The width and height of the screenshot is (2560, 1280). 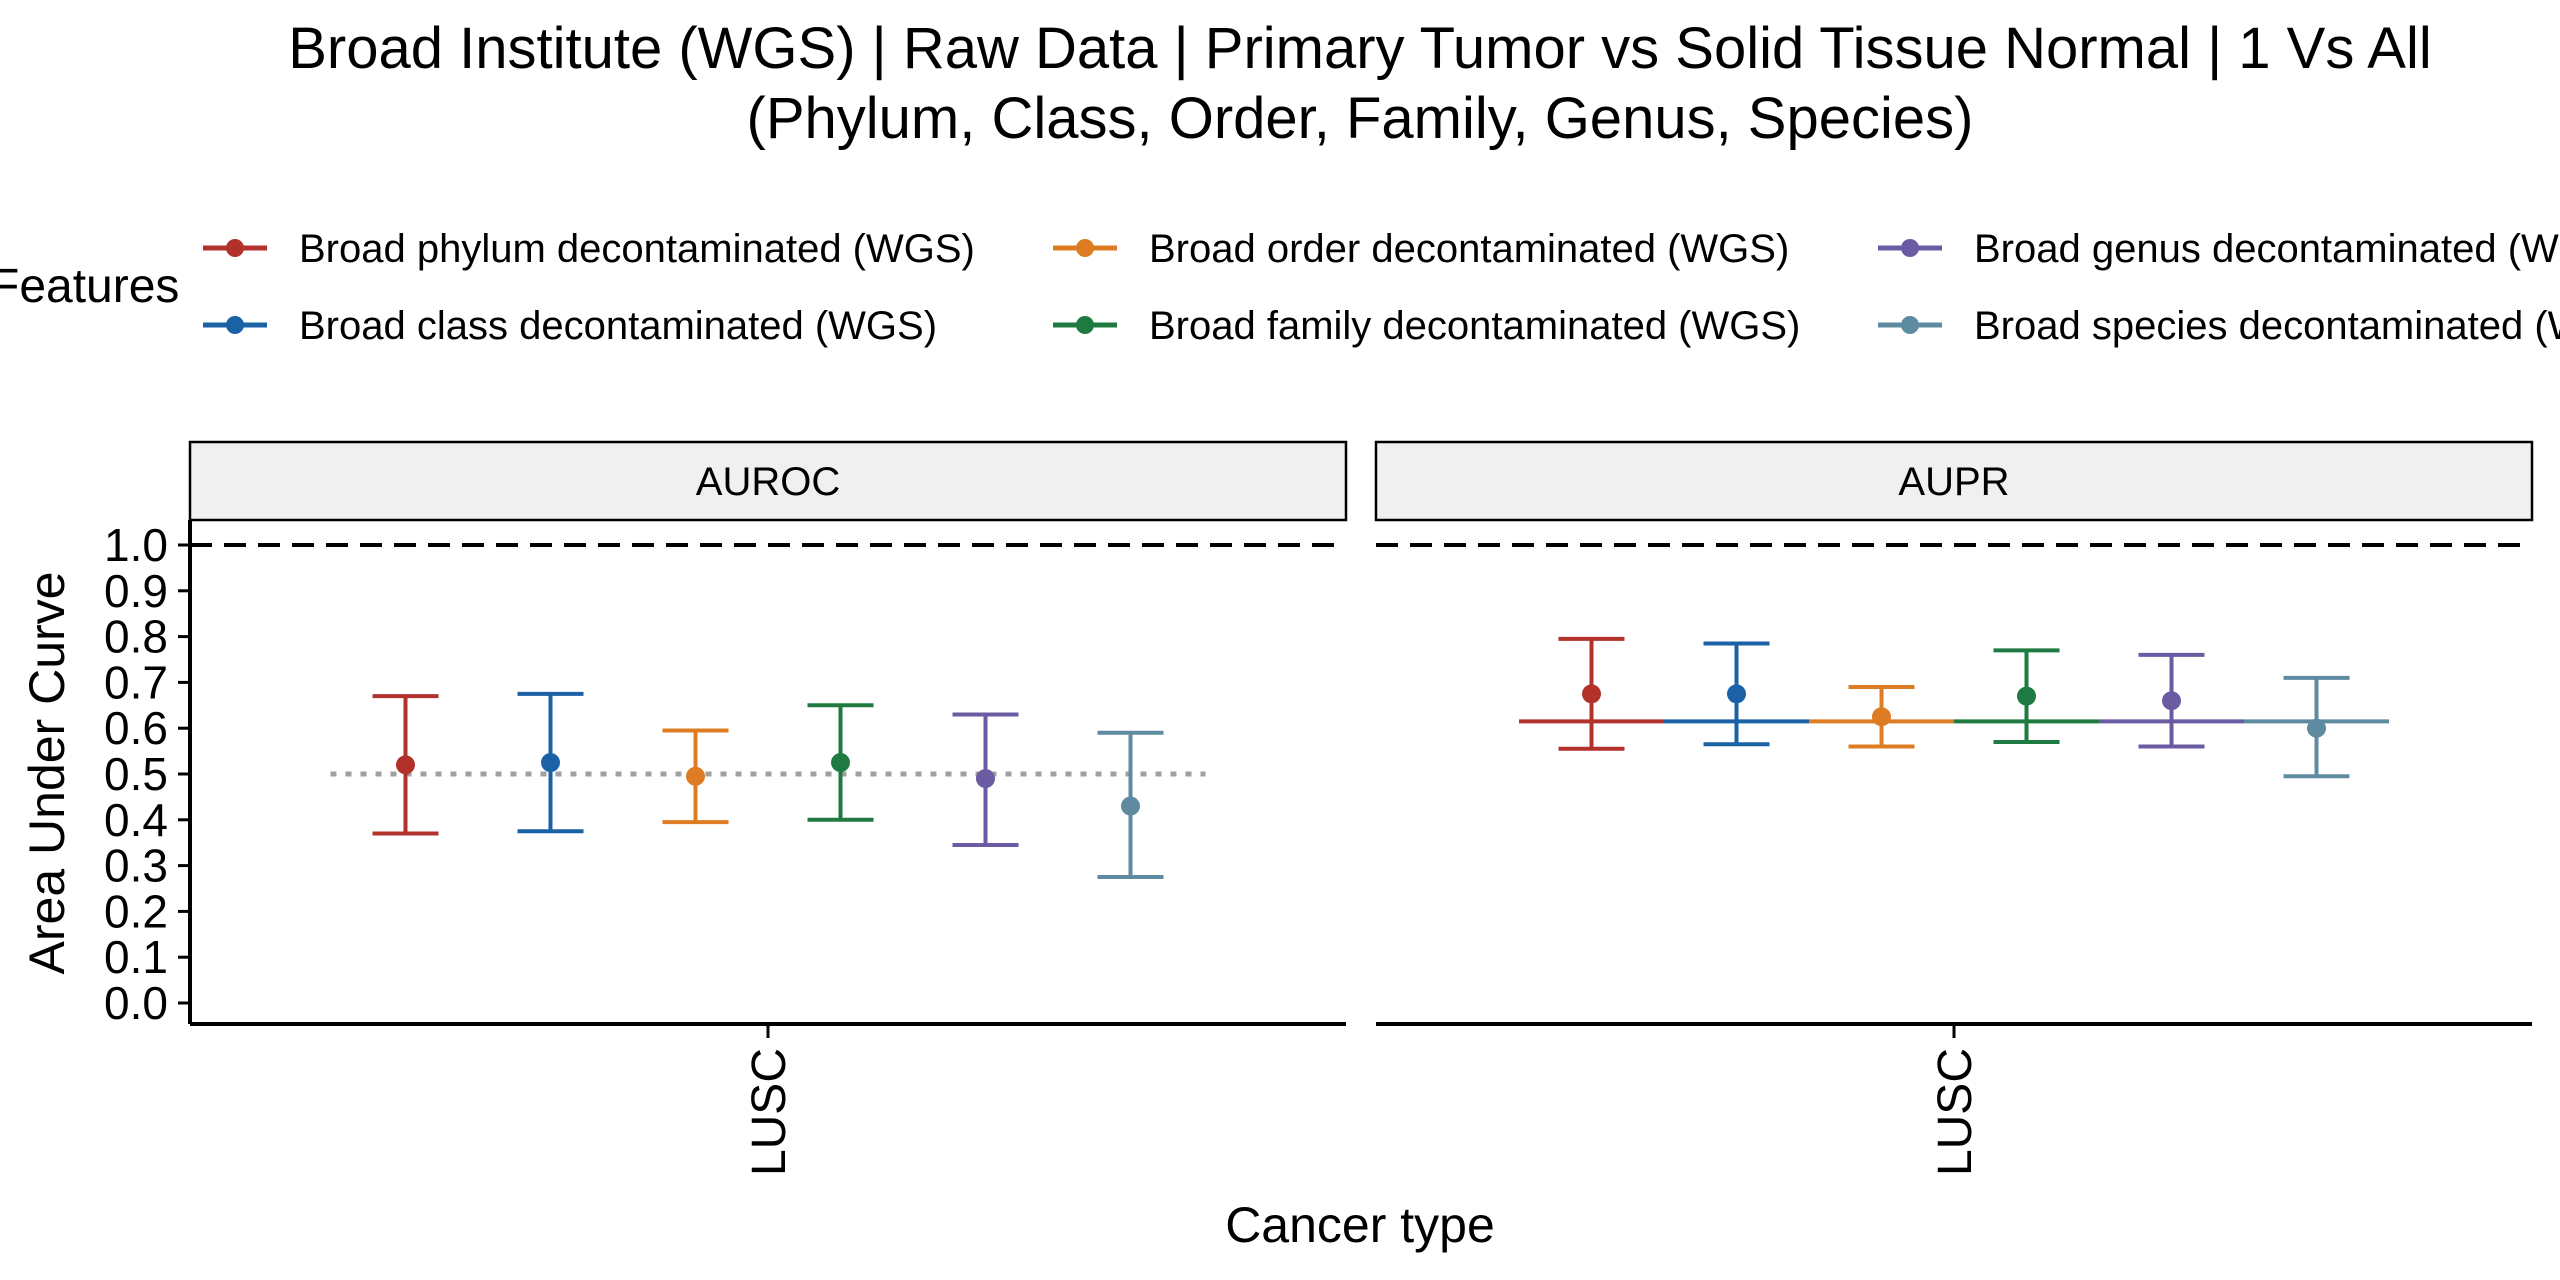 I want to click on legend-title: Features, so click(x=89, y=286).